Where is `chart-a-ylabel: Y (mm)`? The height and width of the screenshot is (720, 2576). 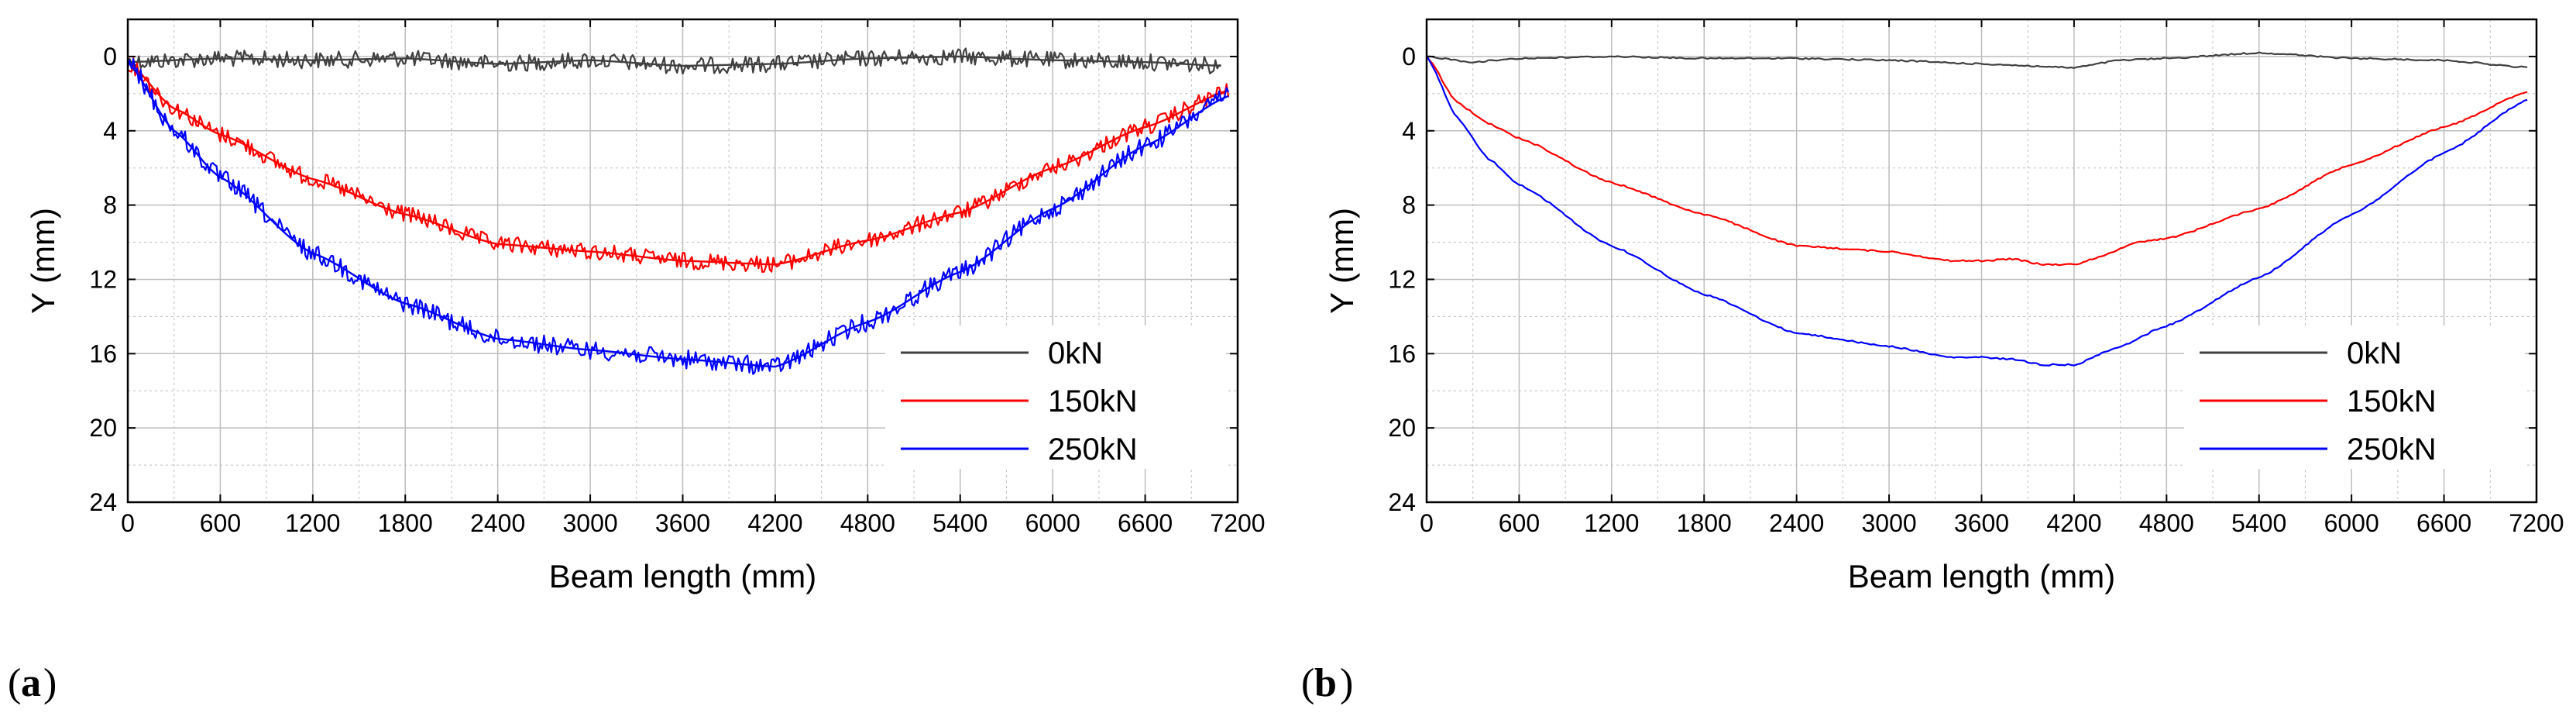
chart-a-ylabel: Y (mm) is located at coordinates (43, 261).